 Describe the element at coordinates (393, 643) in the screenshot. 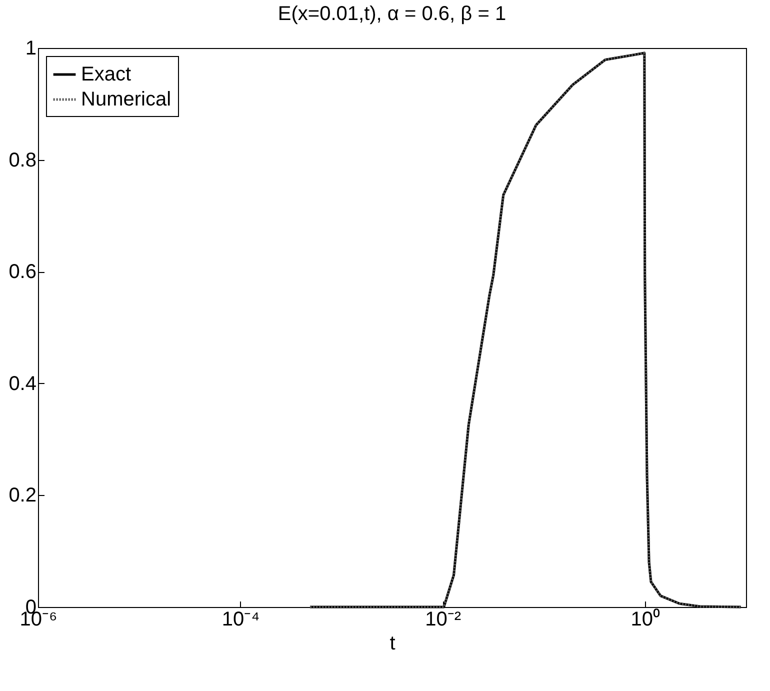

I see `x-axis-title: t` at that location.